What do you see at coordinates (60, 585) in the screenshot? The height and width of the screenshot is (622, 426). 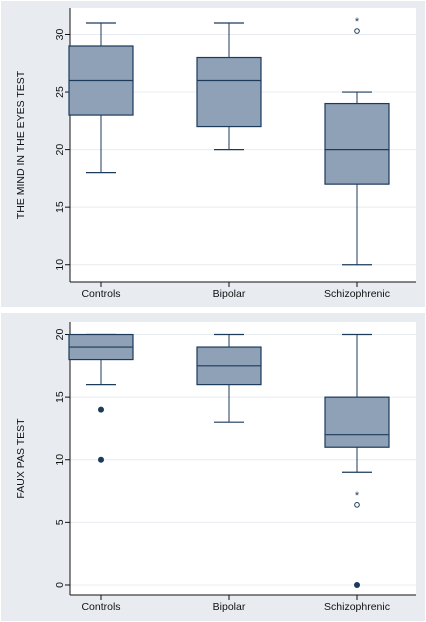 I see `y-tick-label: 0` at bounding box center [60, 585].